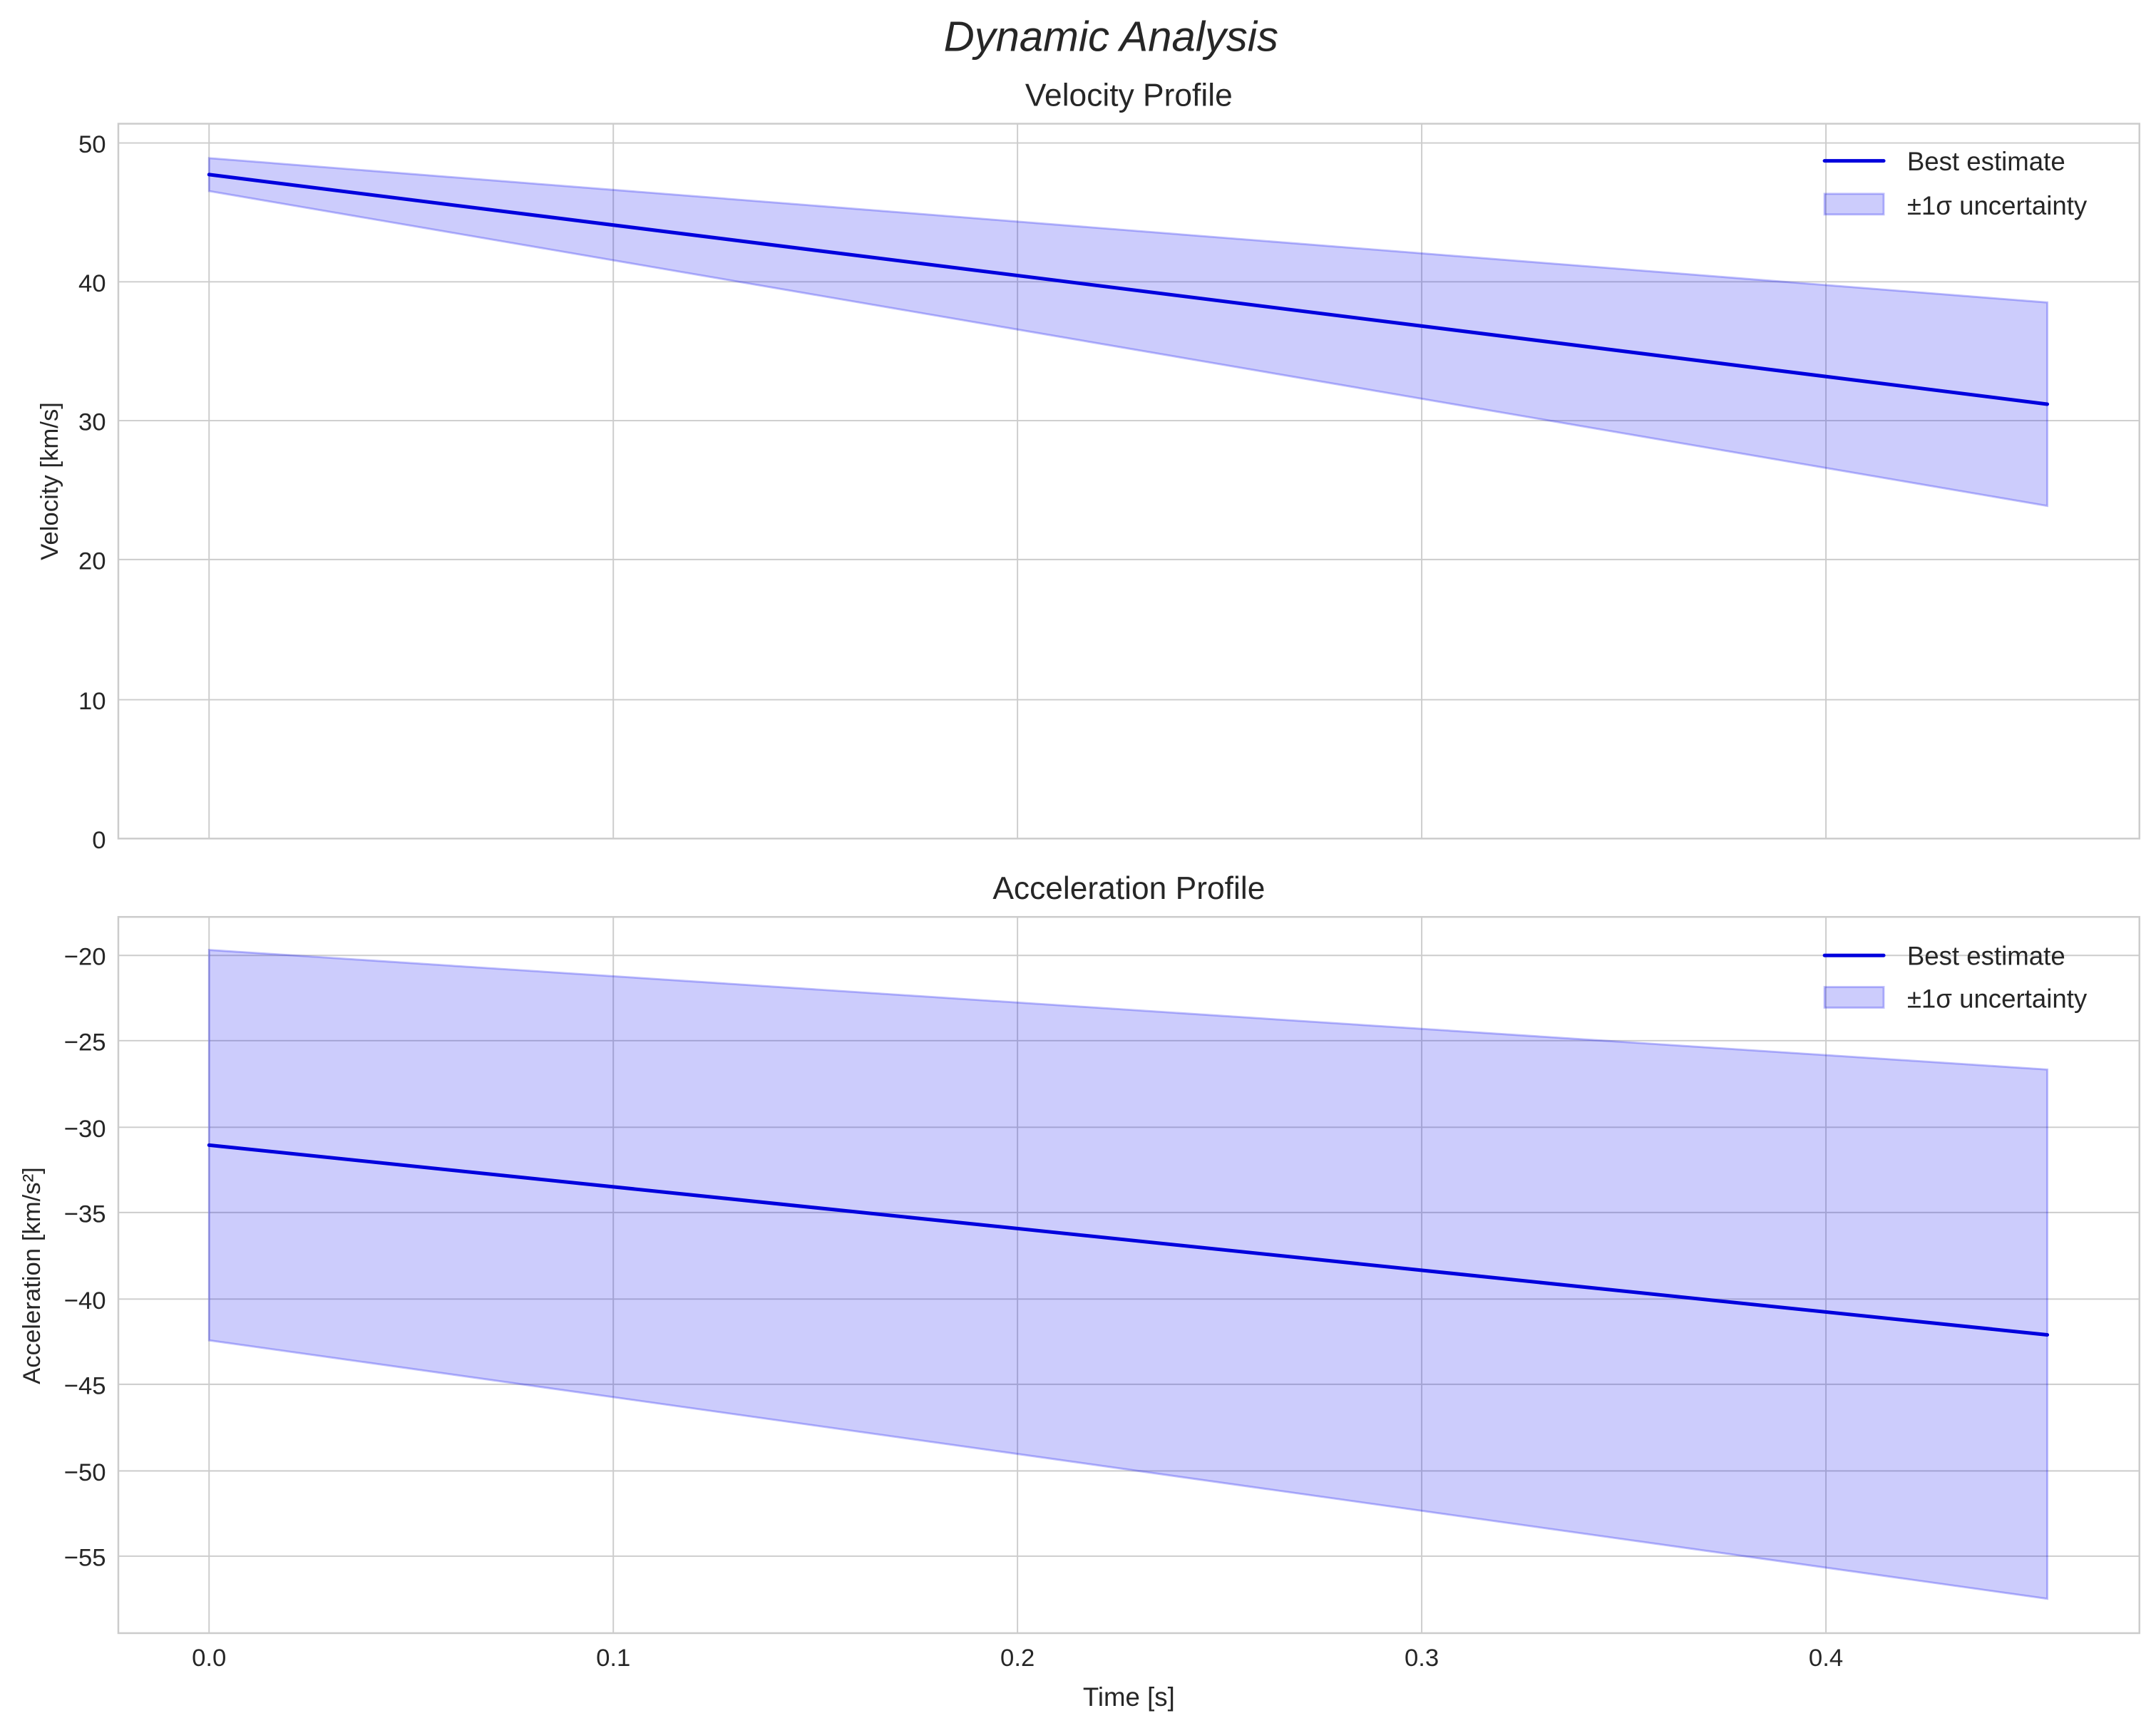 This screenshot has width=2156, height=1728. What do you see at coordinates (49, 481) in the screenshot?
I see `velocity-y-axis-label: Velocity [km/s]` at bounding box center [49, 481].